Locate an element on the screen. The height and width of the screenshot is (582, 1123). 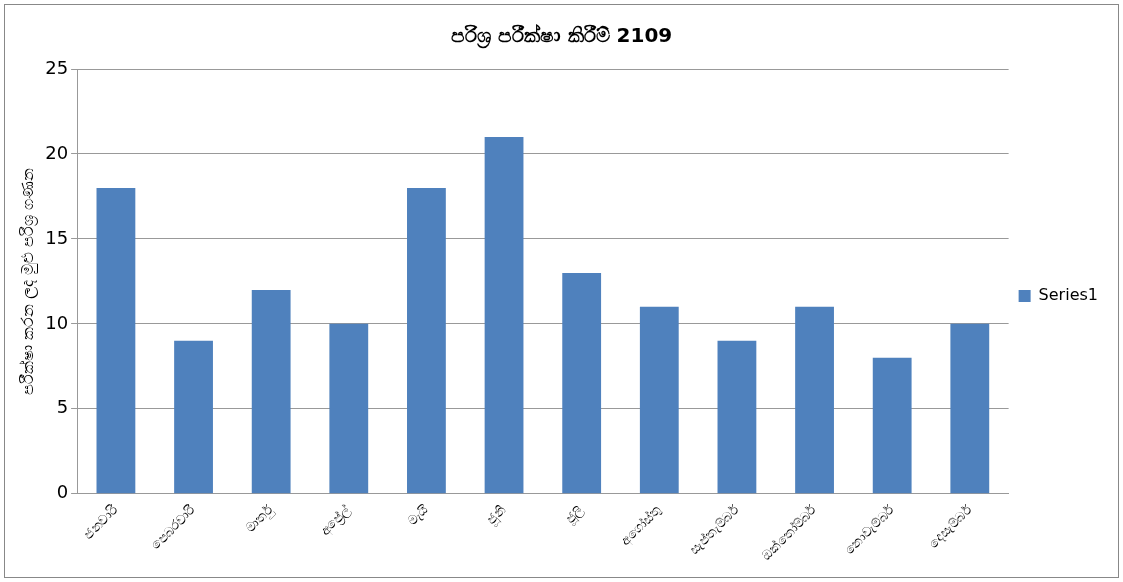
y-axis-title: පරීක්ෂා කරන ලද මුළු පරිශ්‍ර ගණන is located at coordinates (27, 281).